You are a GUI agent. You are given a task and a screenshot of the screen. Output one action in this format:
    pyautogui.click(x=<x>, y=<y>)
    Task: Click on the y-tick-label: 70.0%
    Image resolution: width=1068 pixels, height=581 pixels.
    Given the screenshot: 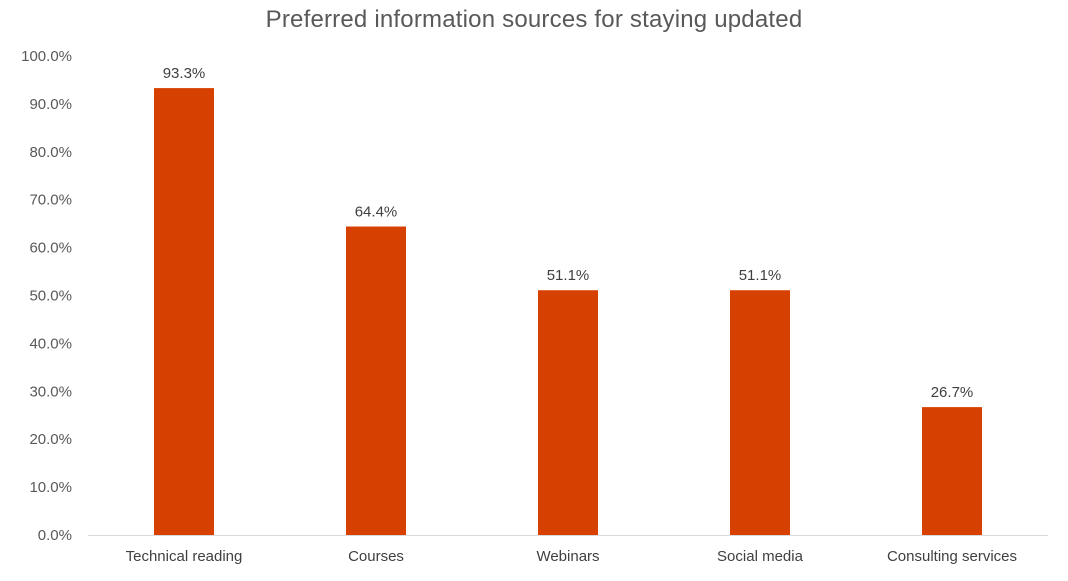 What is the action you would take?
    pyautogui.click(x=50, y=200)
    